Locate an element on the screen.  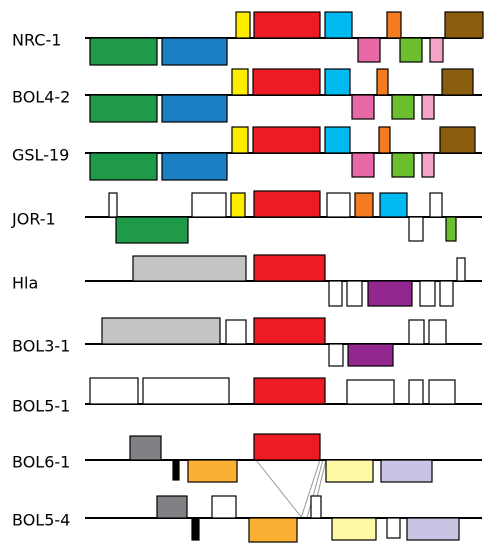
row-label: BOL5-4 is located at coordinates (41, 520).